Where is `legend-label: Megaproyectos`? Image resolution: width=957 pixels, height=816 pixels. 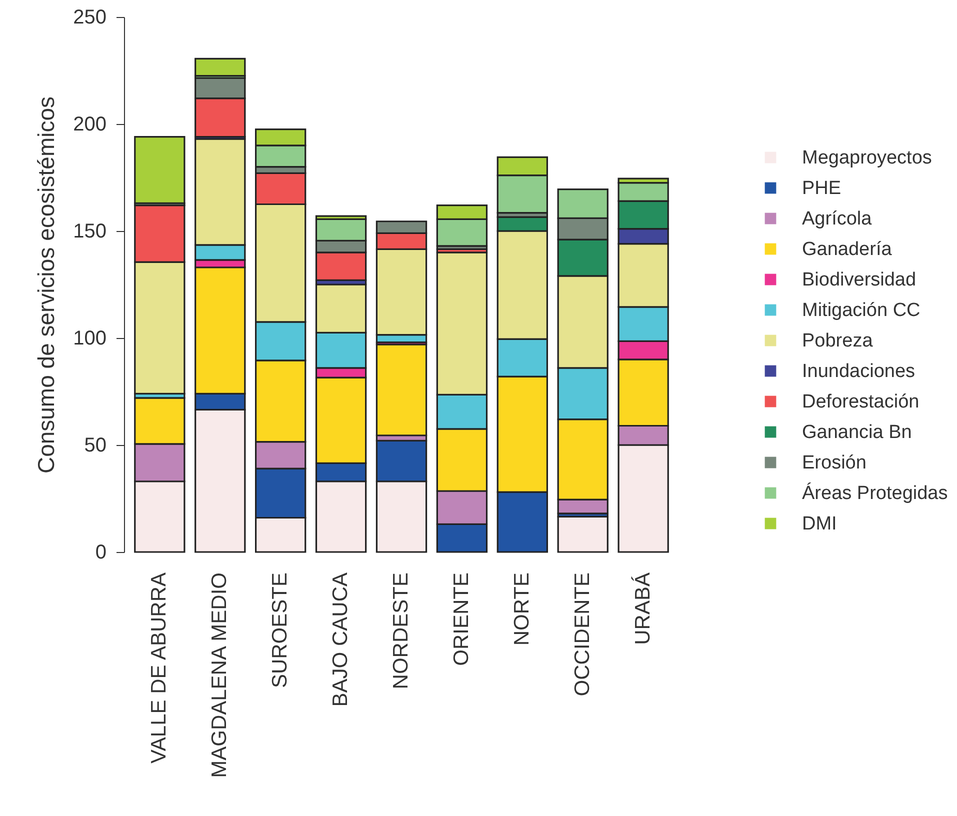 legend-label: Megaproyectos is located at coordinates (867, 158).